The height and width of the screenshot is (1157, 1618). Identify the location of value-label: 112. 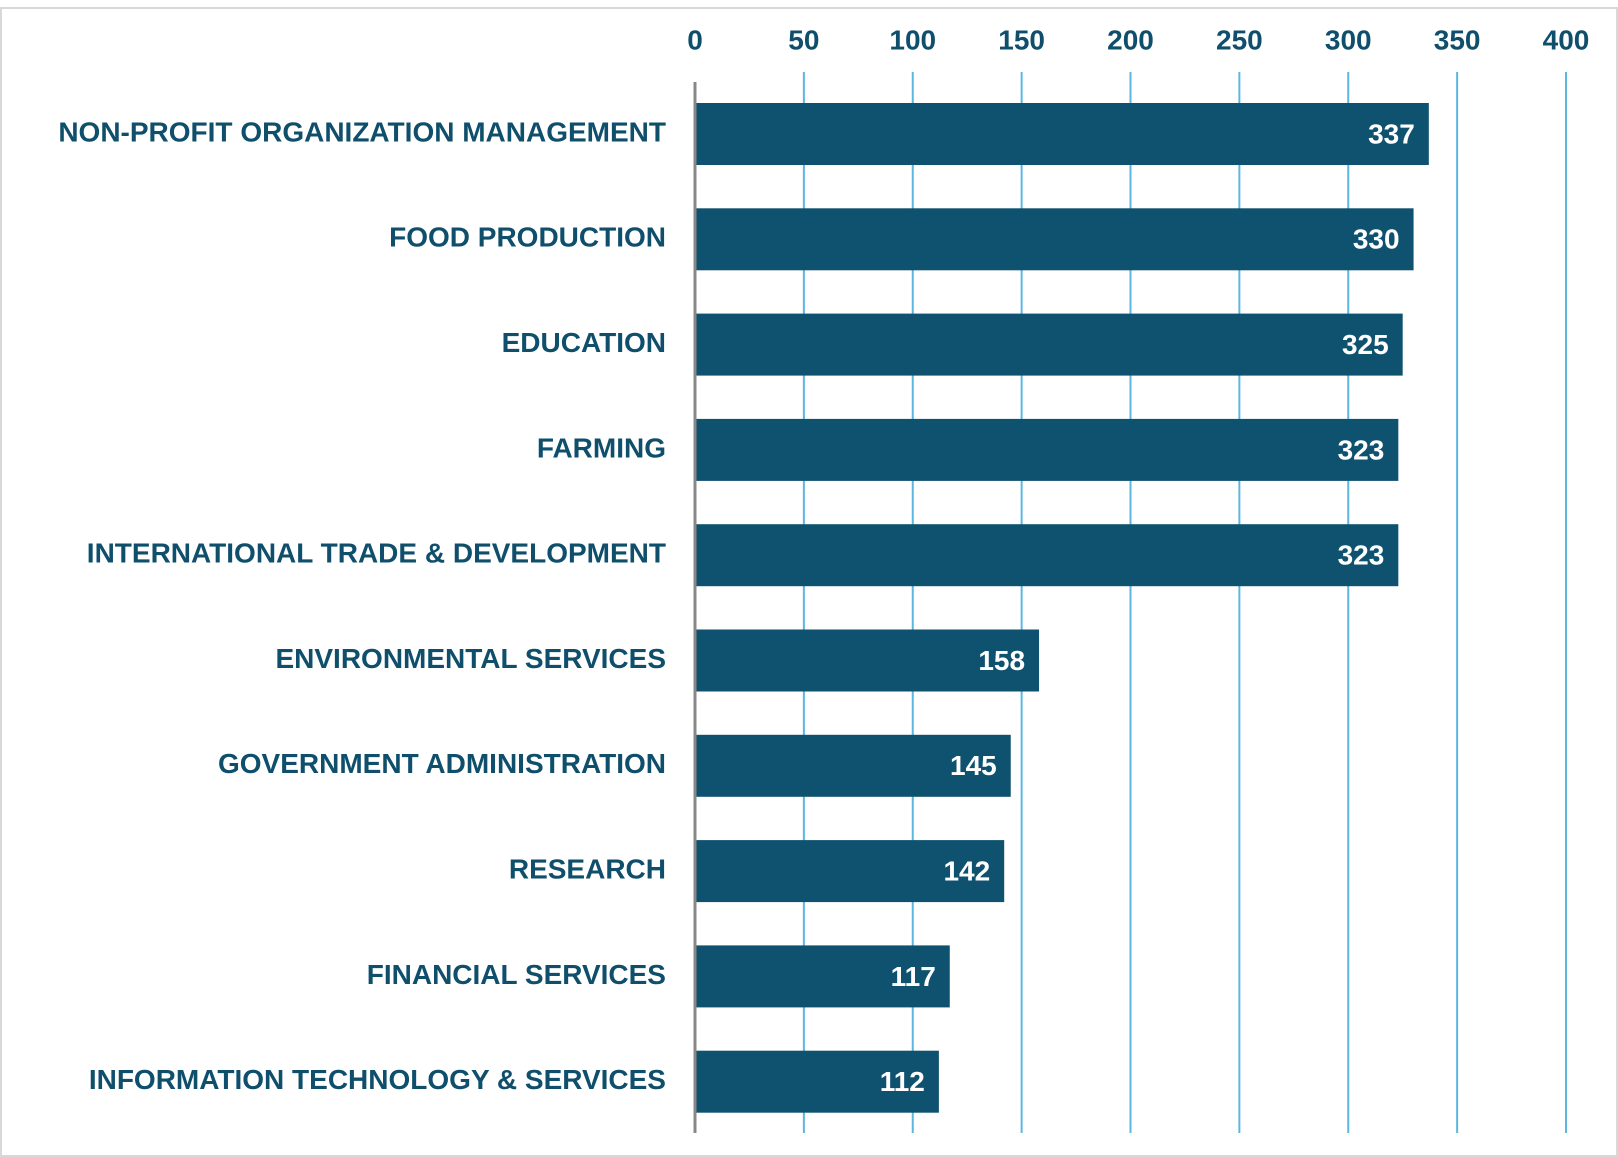
(902, 1081).